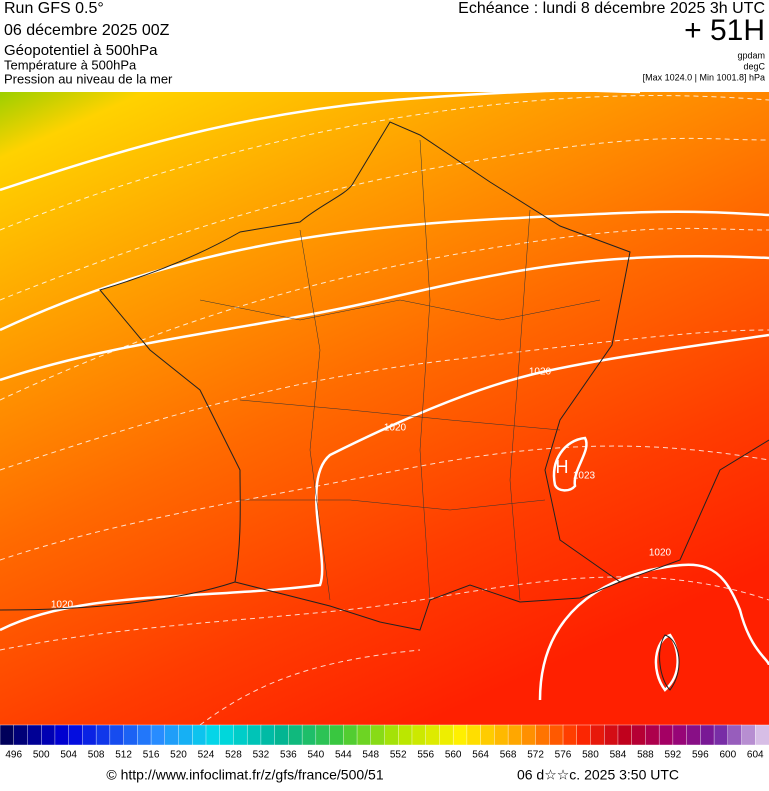 Image resolution: width=769 pixels, height=791 pixels. I want to click on colorbar-label: 556, so click(425, 755).